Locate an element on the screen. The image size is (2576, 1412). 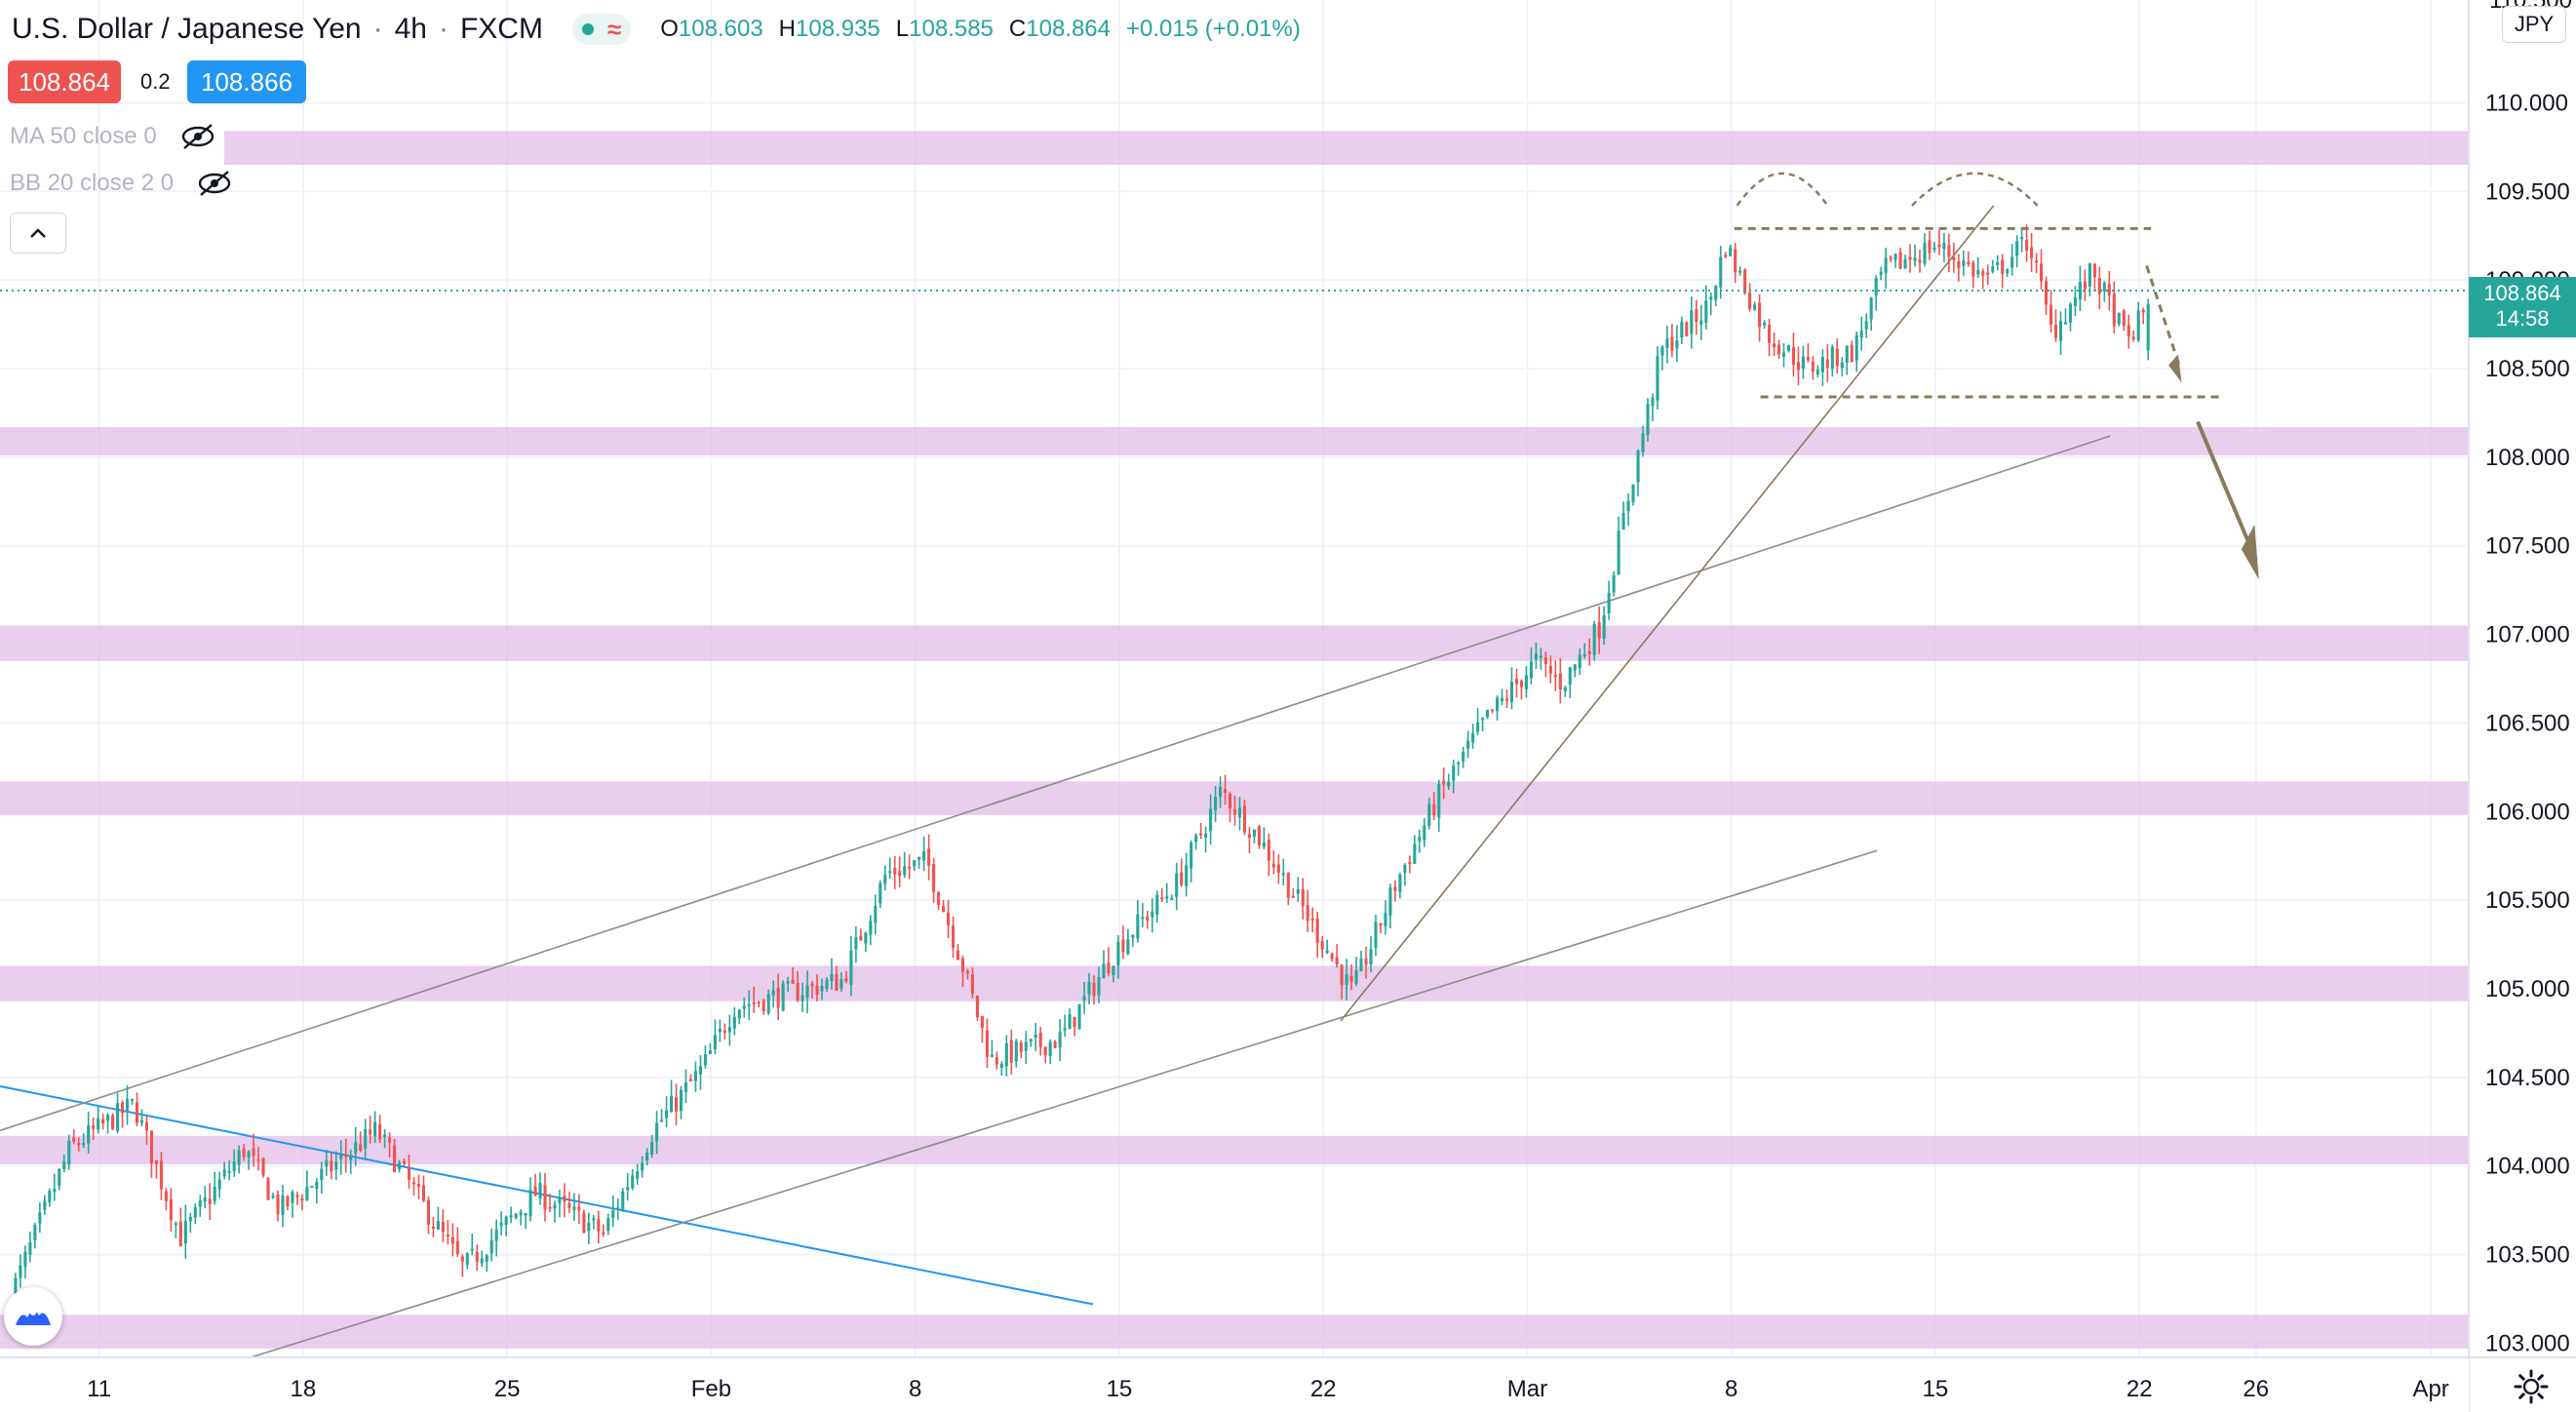
buy-button: 108.866 is located at coordinates (246, 81).